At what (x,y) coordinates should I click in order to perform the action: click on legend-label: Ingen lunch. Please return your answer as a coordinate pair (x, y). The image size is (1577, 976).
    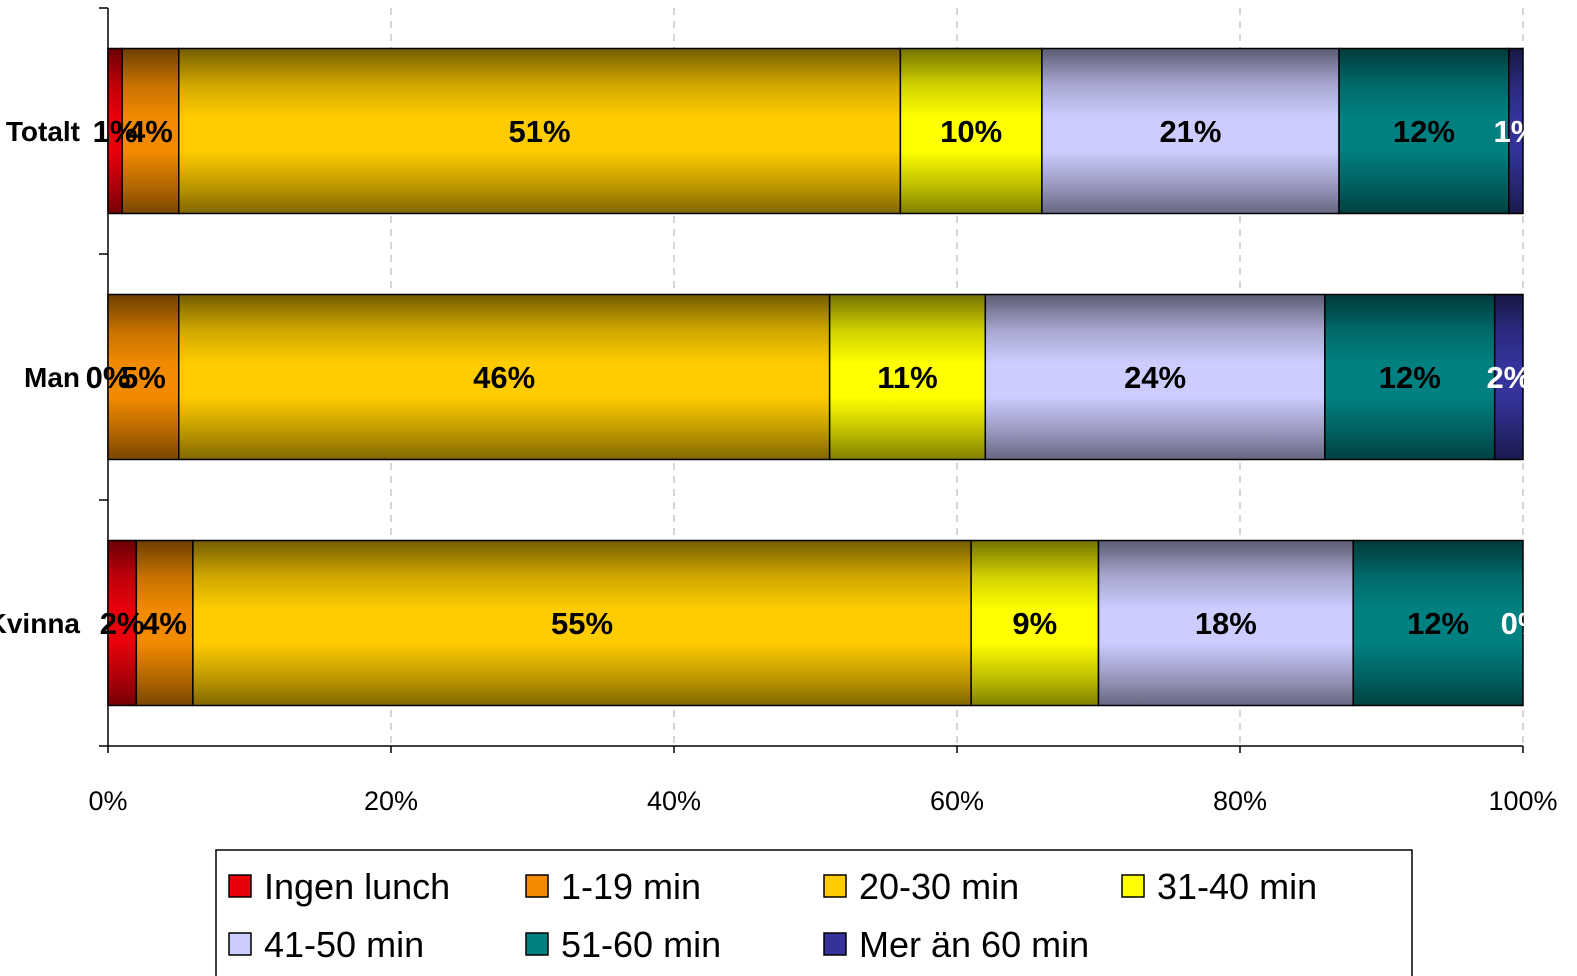
    Looking at the image, I should click on (357, 886).